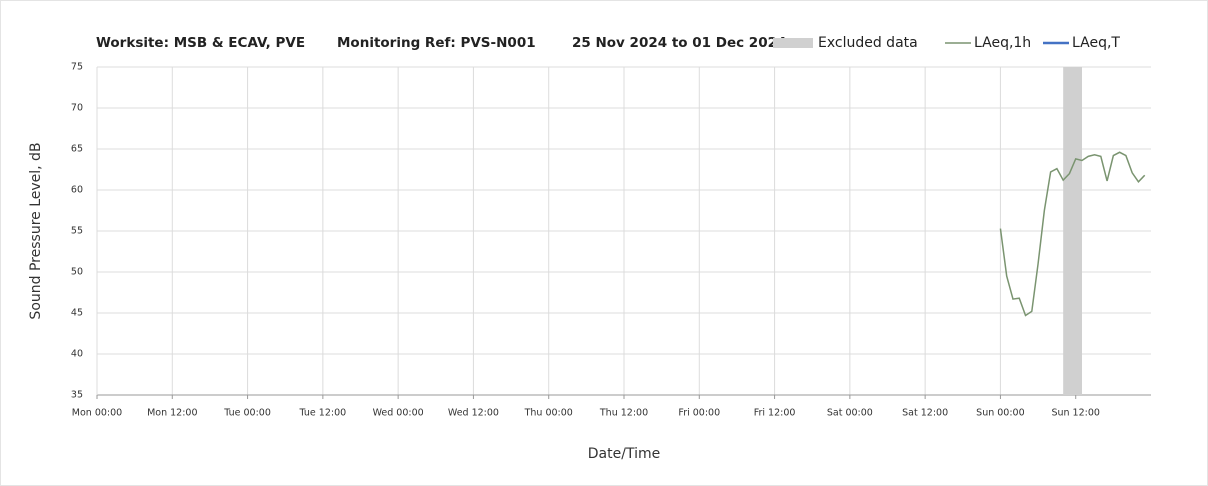  Describe the element at coordinates (624, 454) in the screenshot. I see `x-axis-label: Date/Time` at that location.